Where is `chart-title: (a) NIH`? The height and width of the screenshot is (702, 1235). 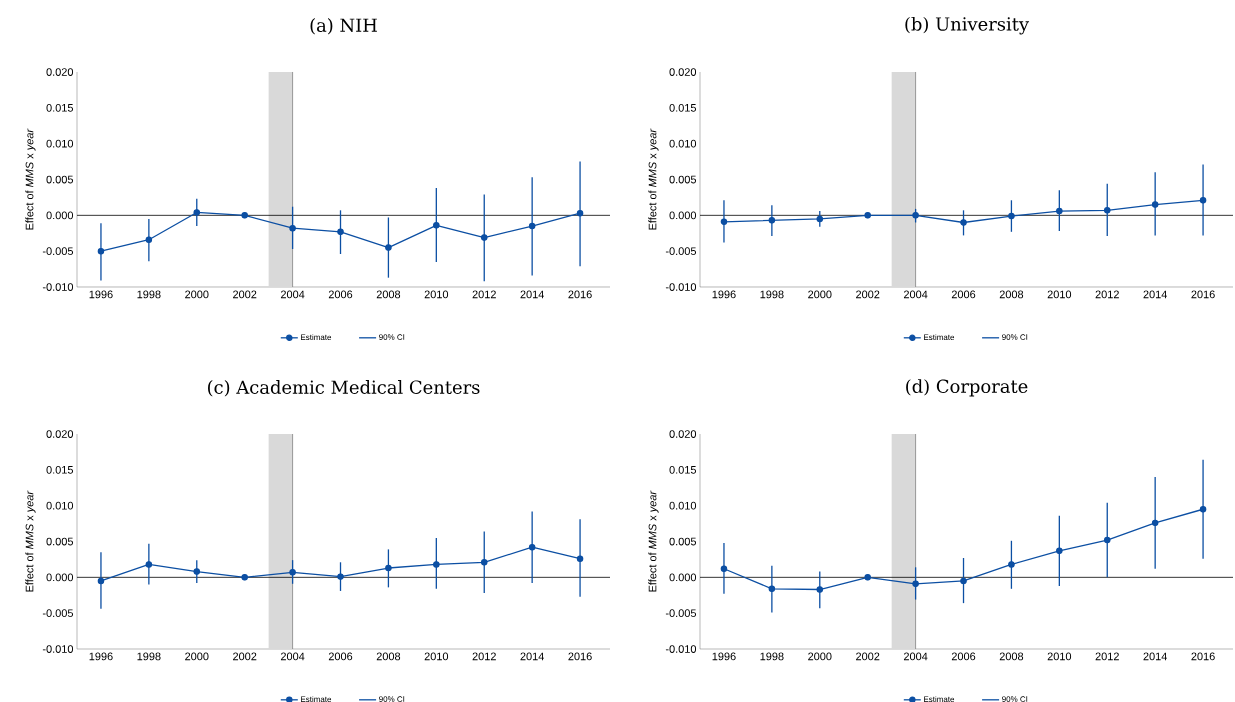
chart-title: (a) NIH is located at coordinates (343, 26).